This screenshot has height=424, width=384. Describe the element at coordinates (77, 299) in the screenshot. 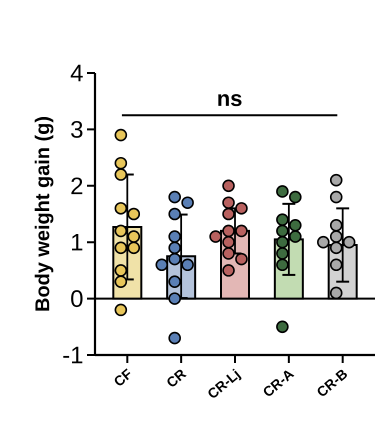

I see `y-tick-label: 0` at that location.